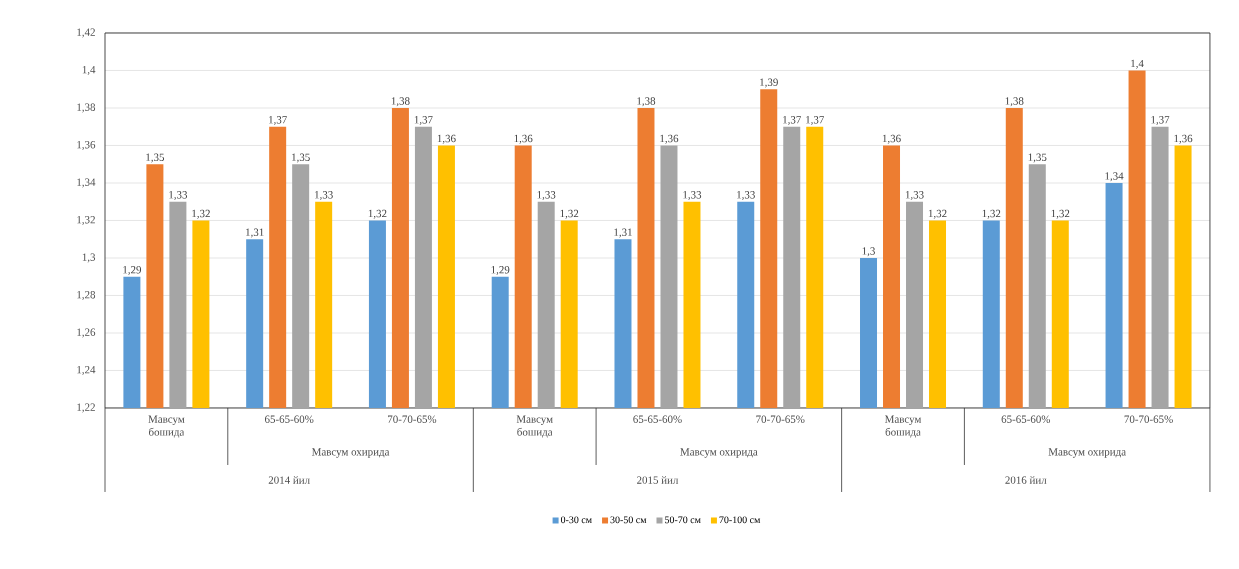 The width and height of the screenshot is (1239, 569). What do you see at coordinates (86, 333) in the screenshot?
I see `y-tick-label: 1,26` at bounding box center [86, 333].